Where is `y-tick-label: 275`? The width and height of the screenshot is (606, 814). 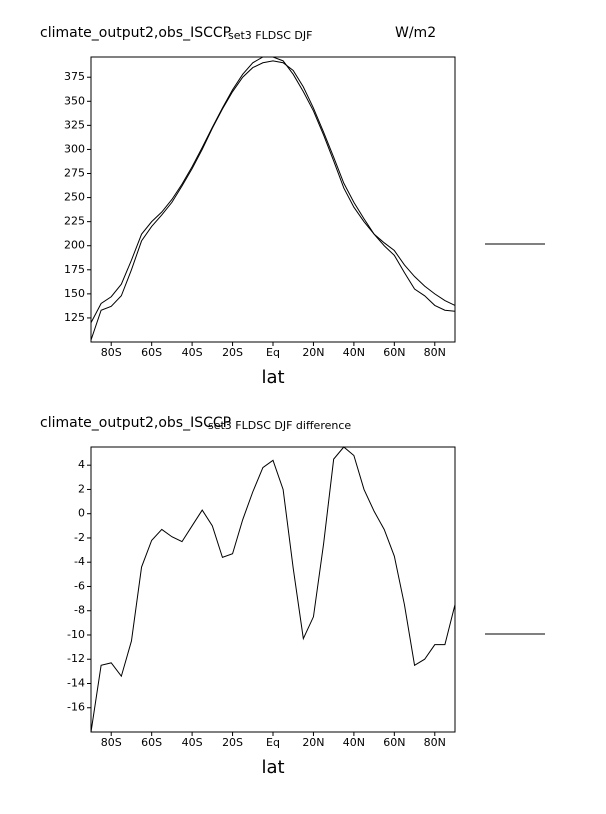 y-tick-label: 275 is located at coordinates (74, 173).